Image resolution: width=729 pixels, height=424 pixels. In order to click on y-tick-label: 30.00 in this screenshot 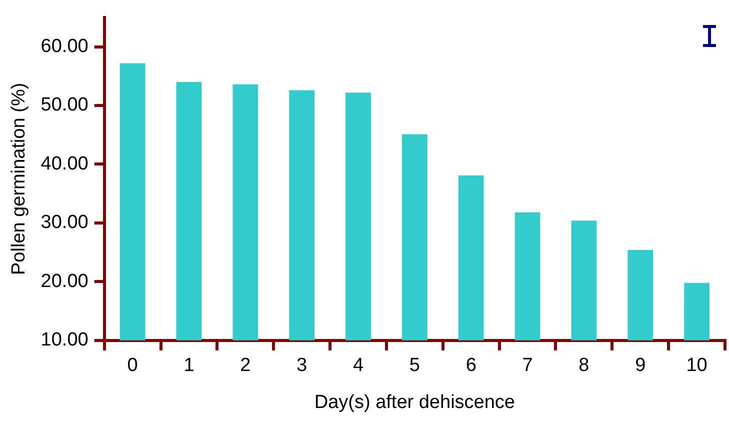, I will do `click(64, 223)`.